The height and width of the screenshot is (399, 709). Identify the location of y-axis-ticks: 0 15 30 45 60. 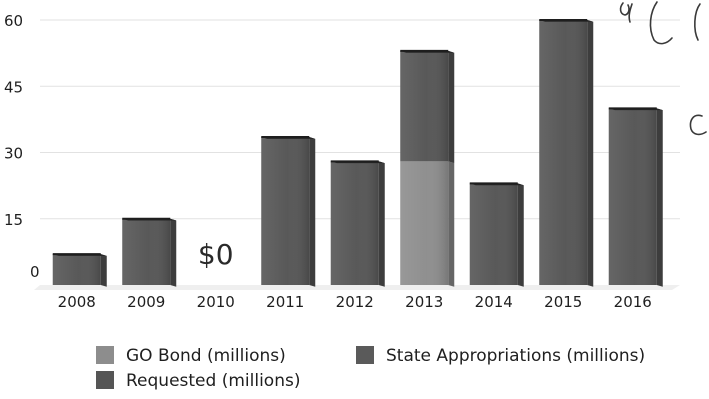
(22, 146).